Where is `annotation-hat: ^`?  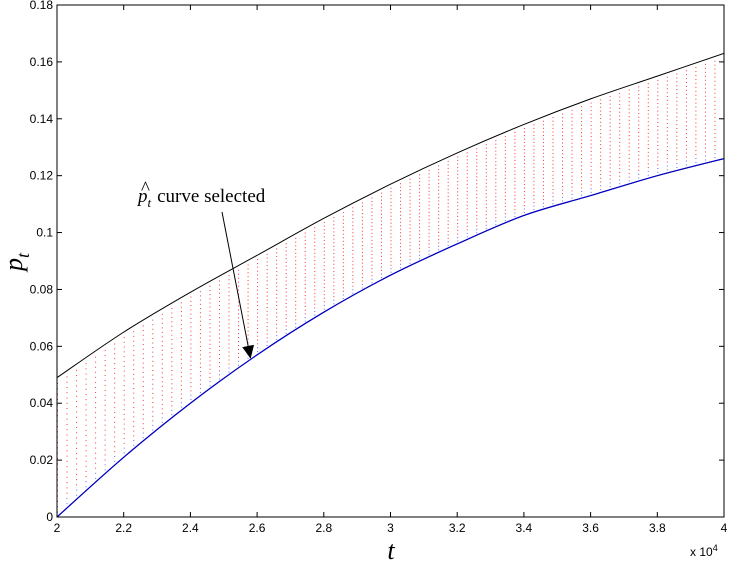 annotation-hat: ^ is located at coordinates (145, 188).